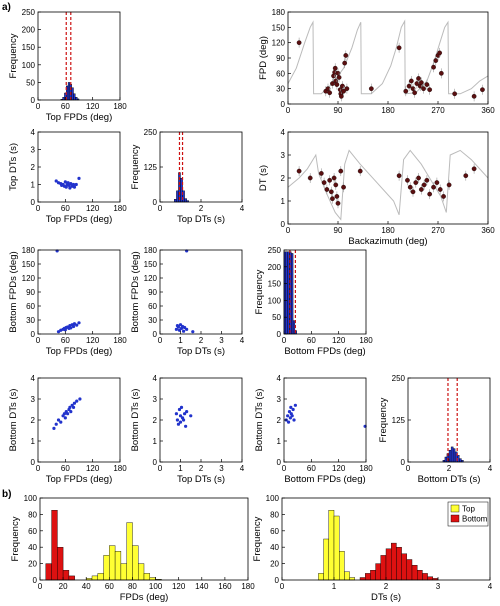 The width and height of the screenshot is (500, 606). Describe the element at coordinates (425, 577) in the screenshot. I see `bar-bottom` at that location.